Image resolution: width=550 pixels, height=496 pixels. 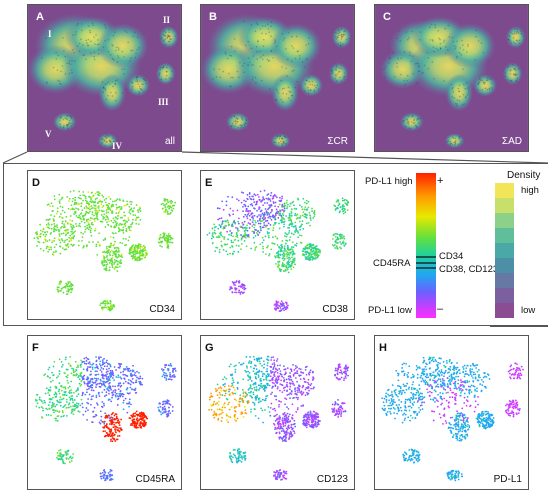 I want to click on panel-h-pdl1: H PD-L1, so click(x=451, y=412).